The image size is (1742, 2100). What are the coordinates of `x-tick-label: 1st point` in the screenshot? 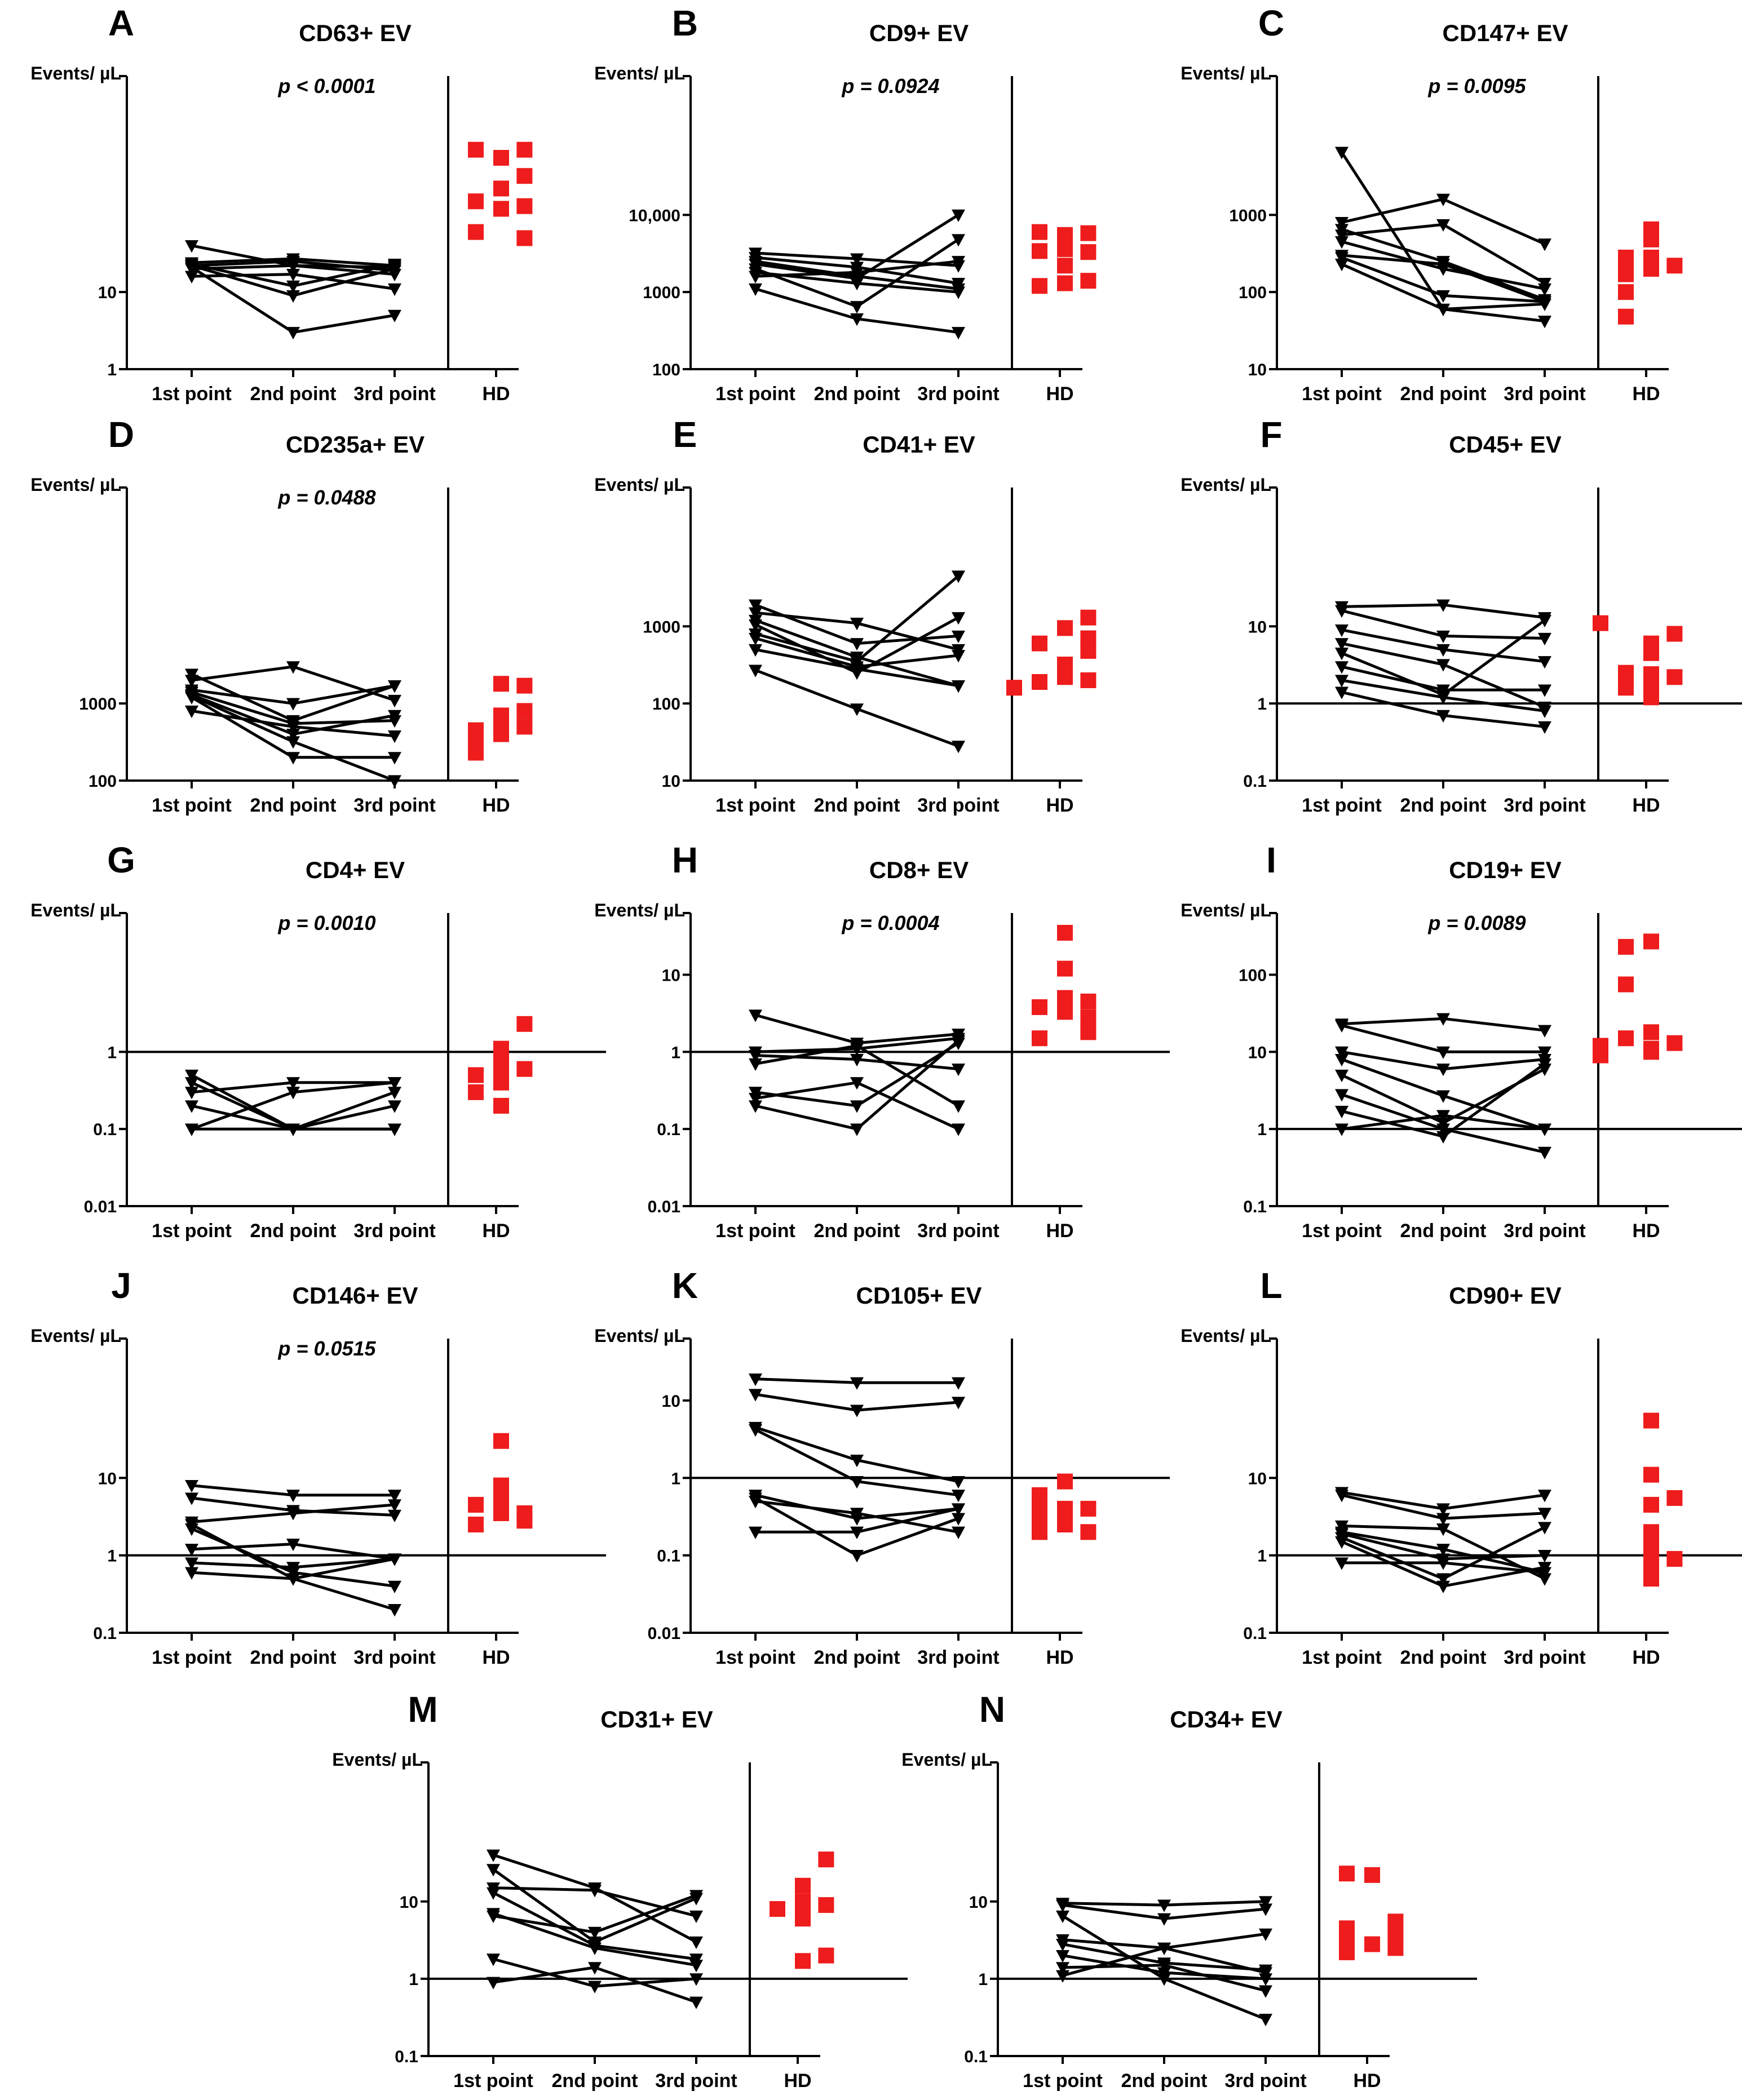 It's located at (755, 1231).